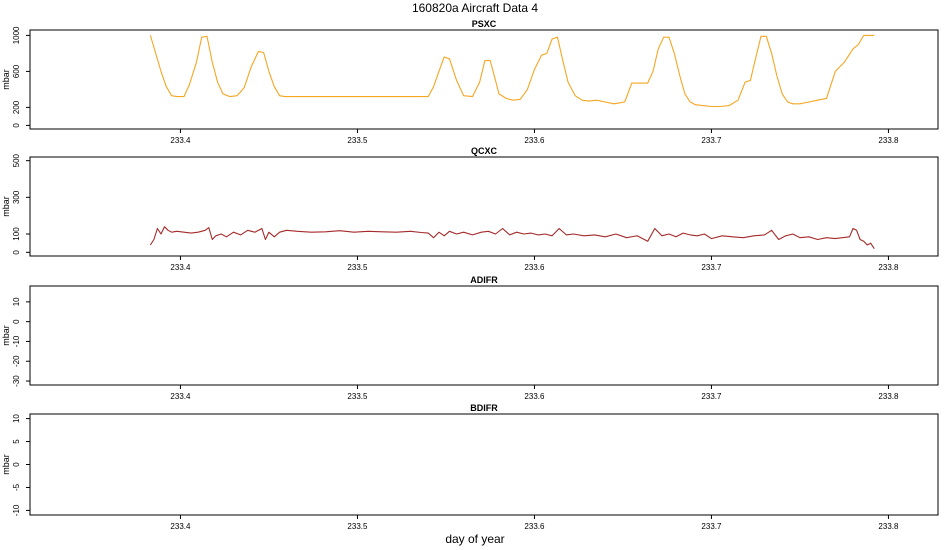 The image size is (950, 550). Describe the element at coordinates (475, 8) in the screenshot. I see `figure-title: 160820a Aircraft Data 4` at that location.